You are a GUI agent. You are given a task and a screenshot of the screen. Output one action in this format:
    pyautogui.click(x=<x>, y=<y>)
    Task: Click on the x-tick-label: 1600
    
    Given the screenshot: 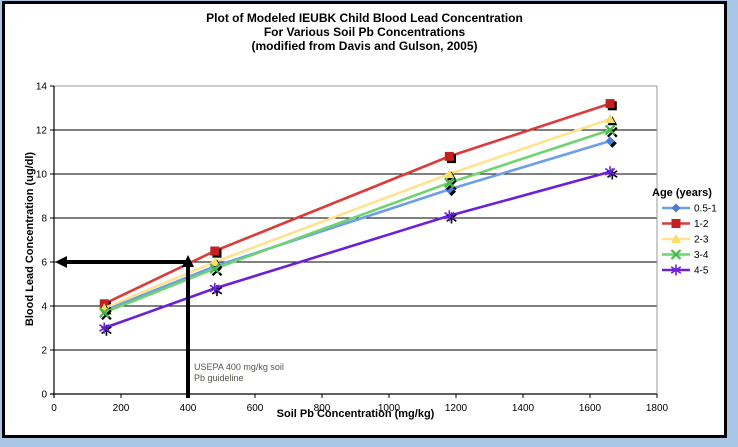 What is the action you would take?
    pyautogui.click(x=590, y=408)
    